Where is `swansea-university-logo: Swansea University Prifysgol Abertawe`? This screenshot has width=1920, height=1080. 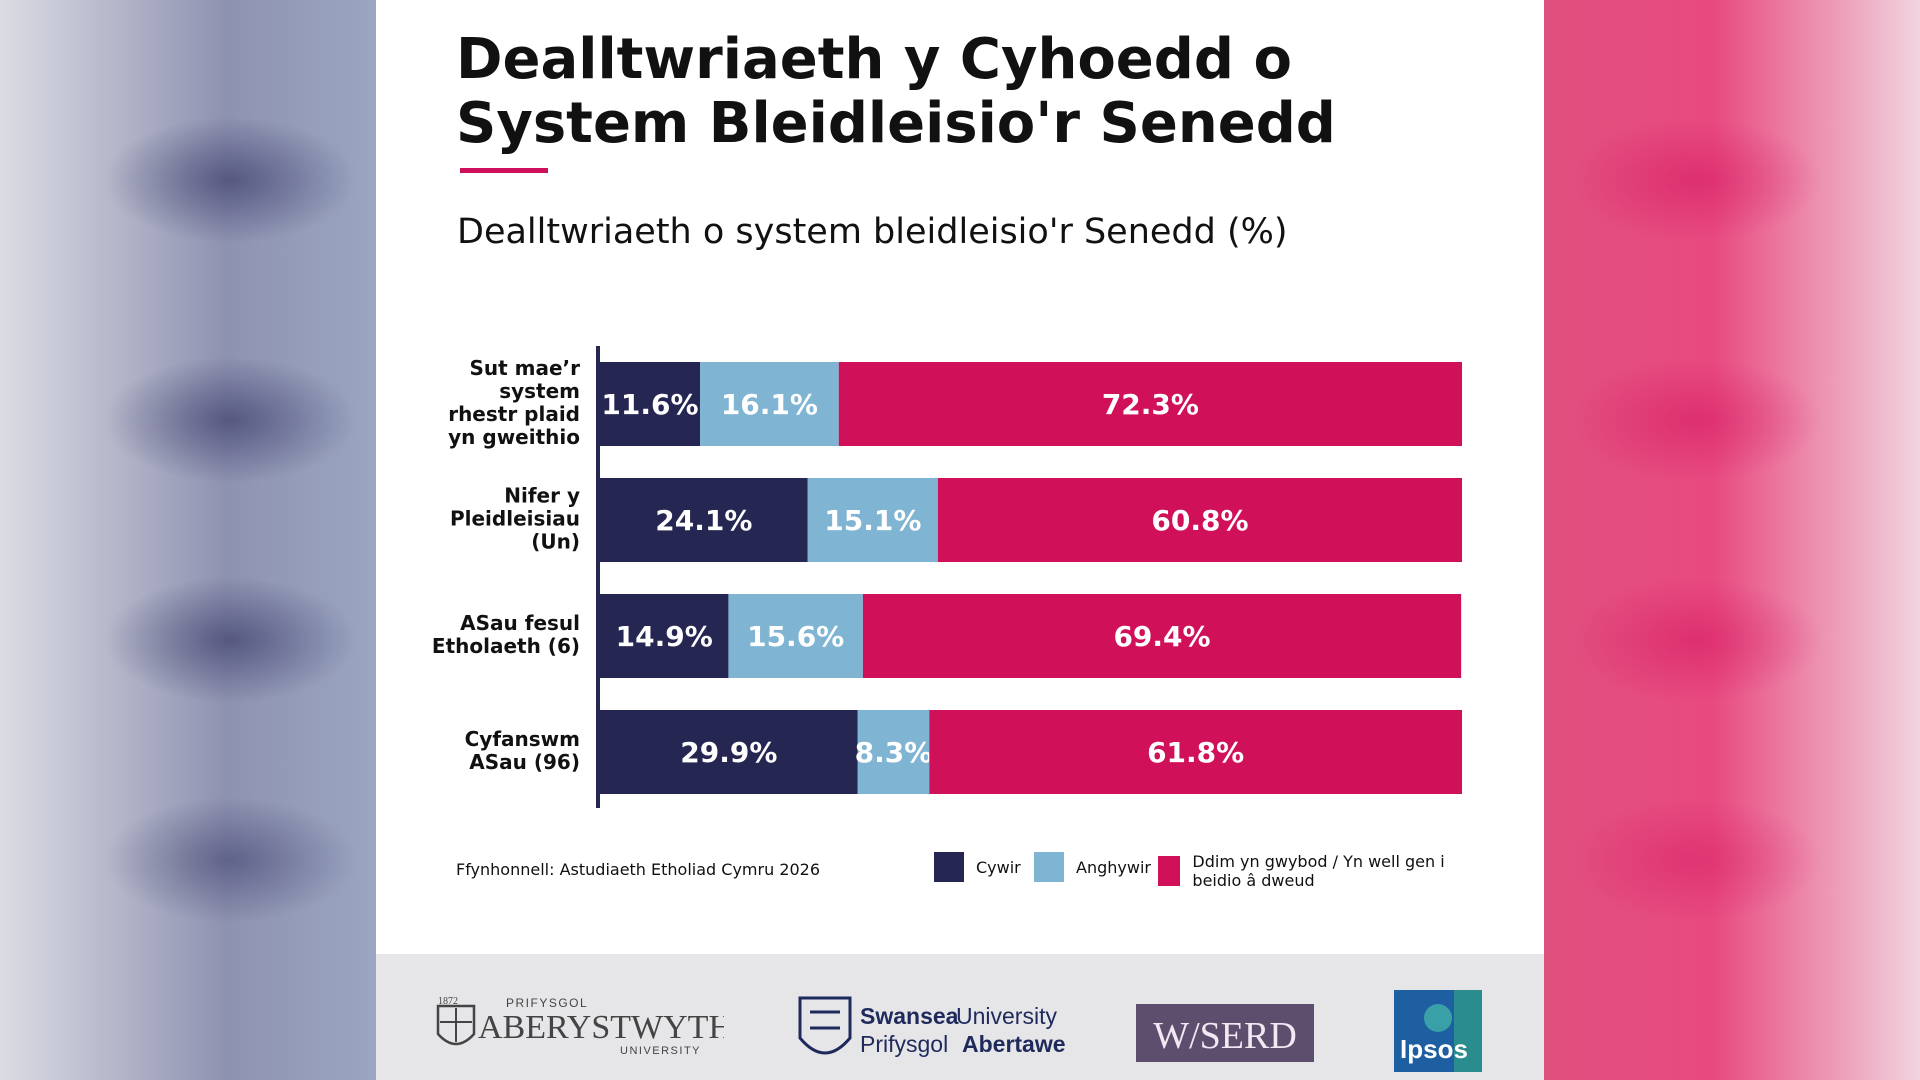 swansea-university-logo: Swansea University Prifysgol Abertawe is located at coordinates (932, 1026).